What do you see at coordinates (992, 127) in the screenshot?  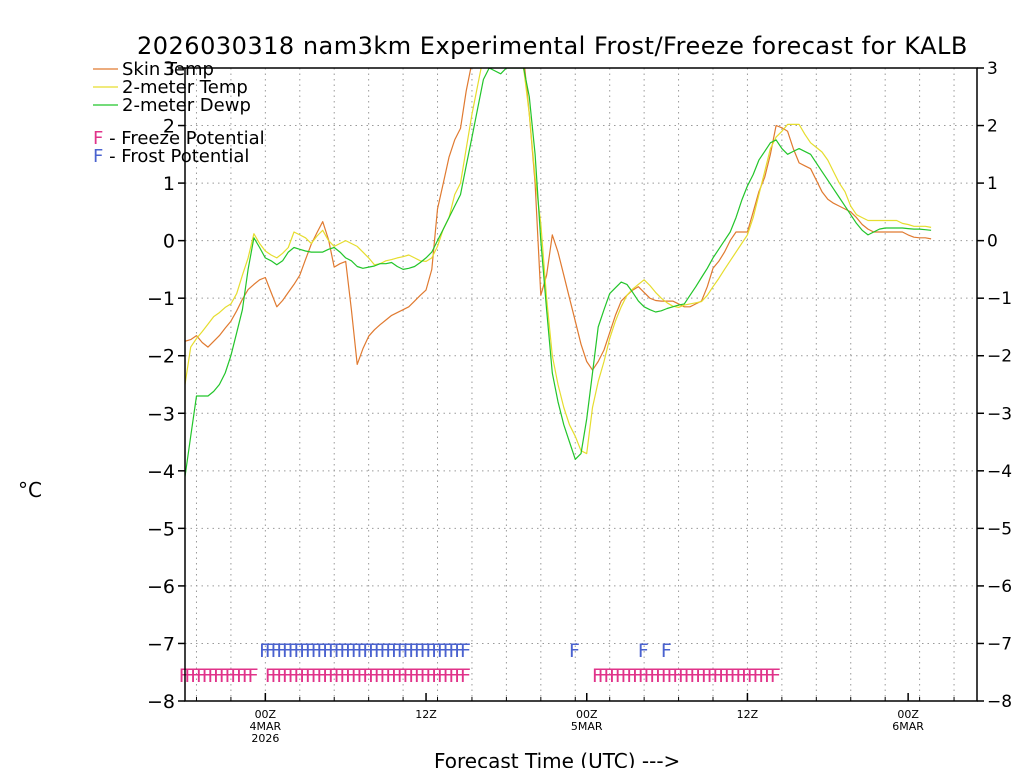 I see `y-tick-label-right: 2` at bounding box center [992, 127].